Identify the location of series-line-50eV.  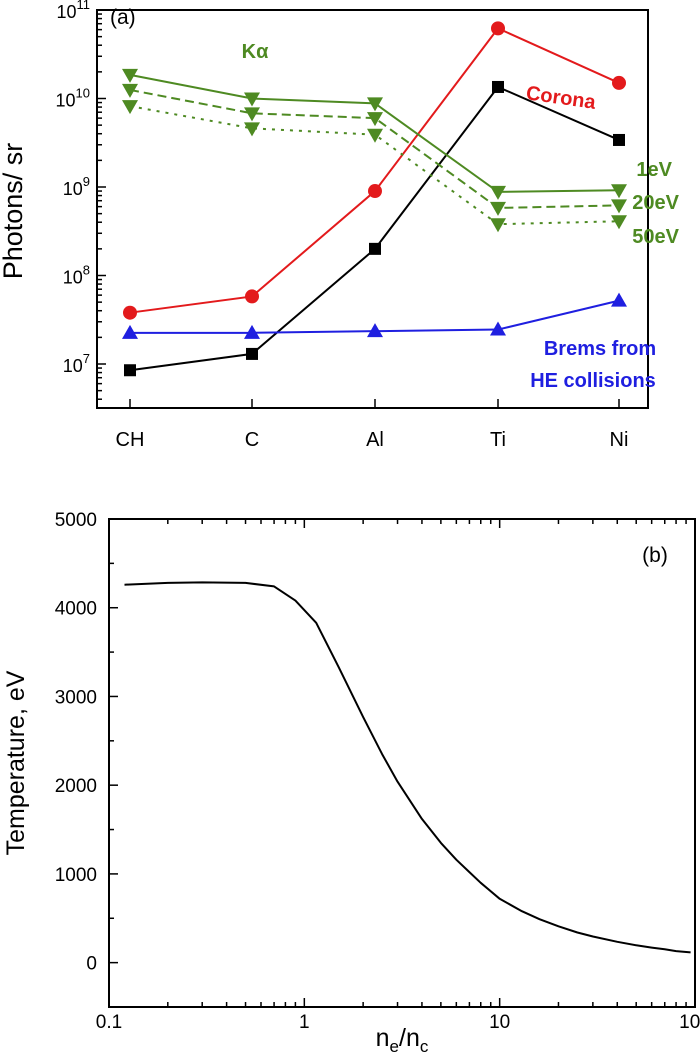
(374, 165).